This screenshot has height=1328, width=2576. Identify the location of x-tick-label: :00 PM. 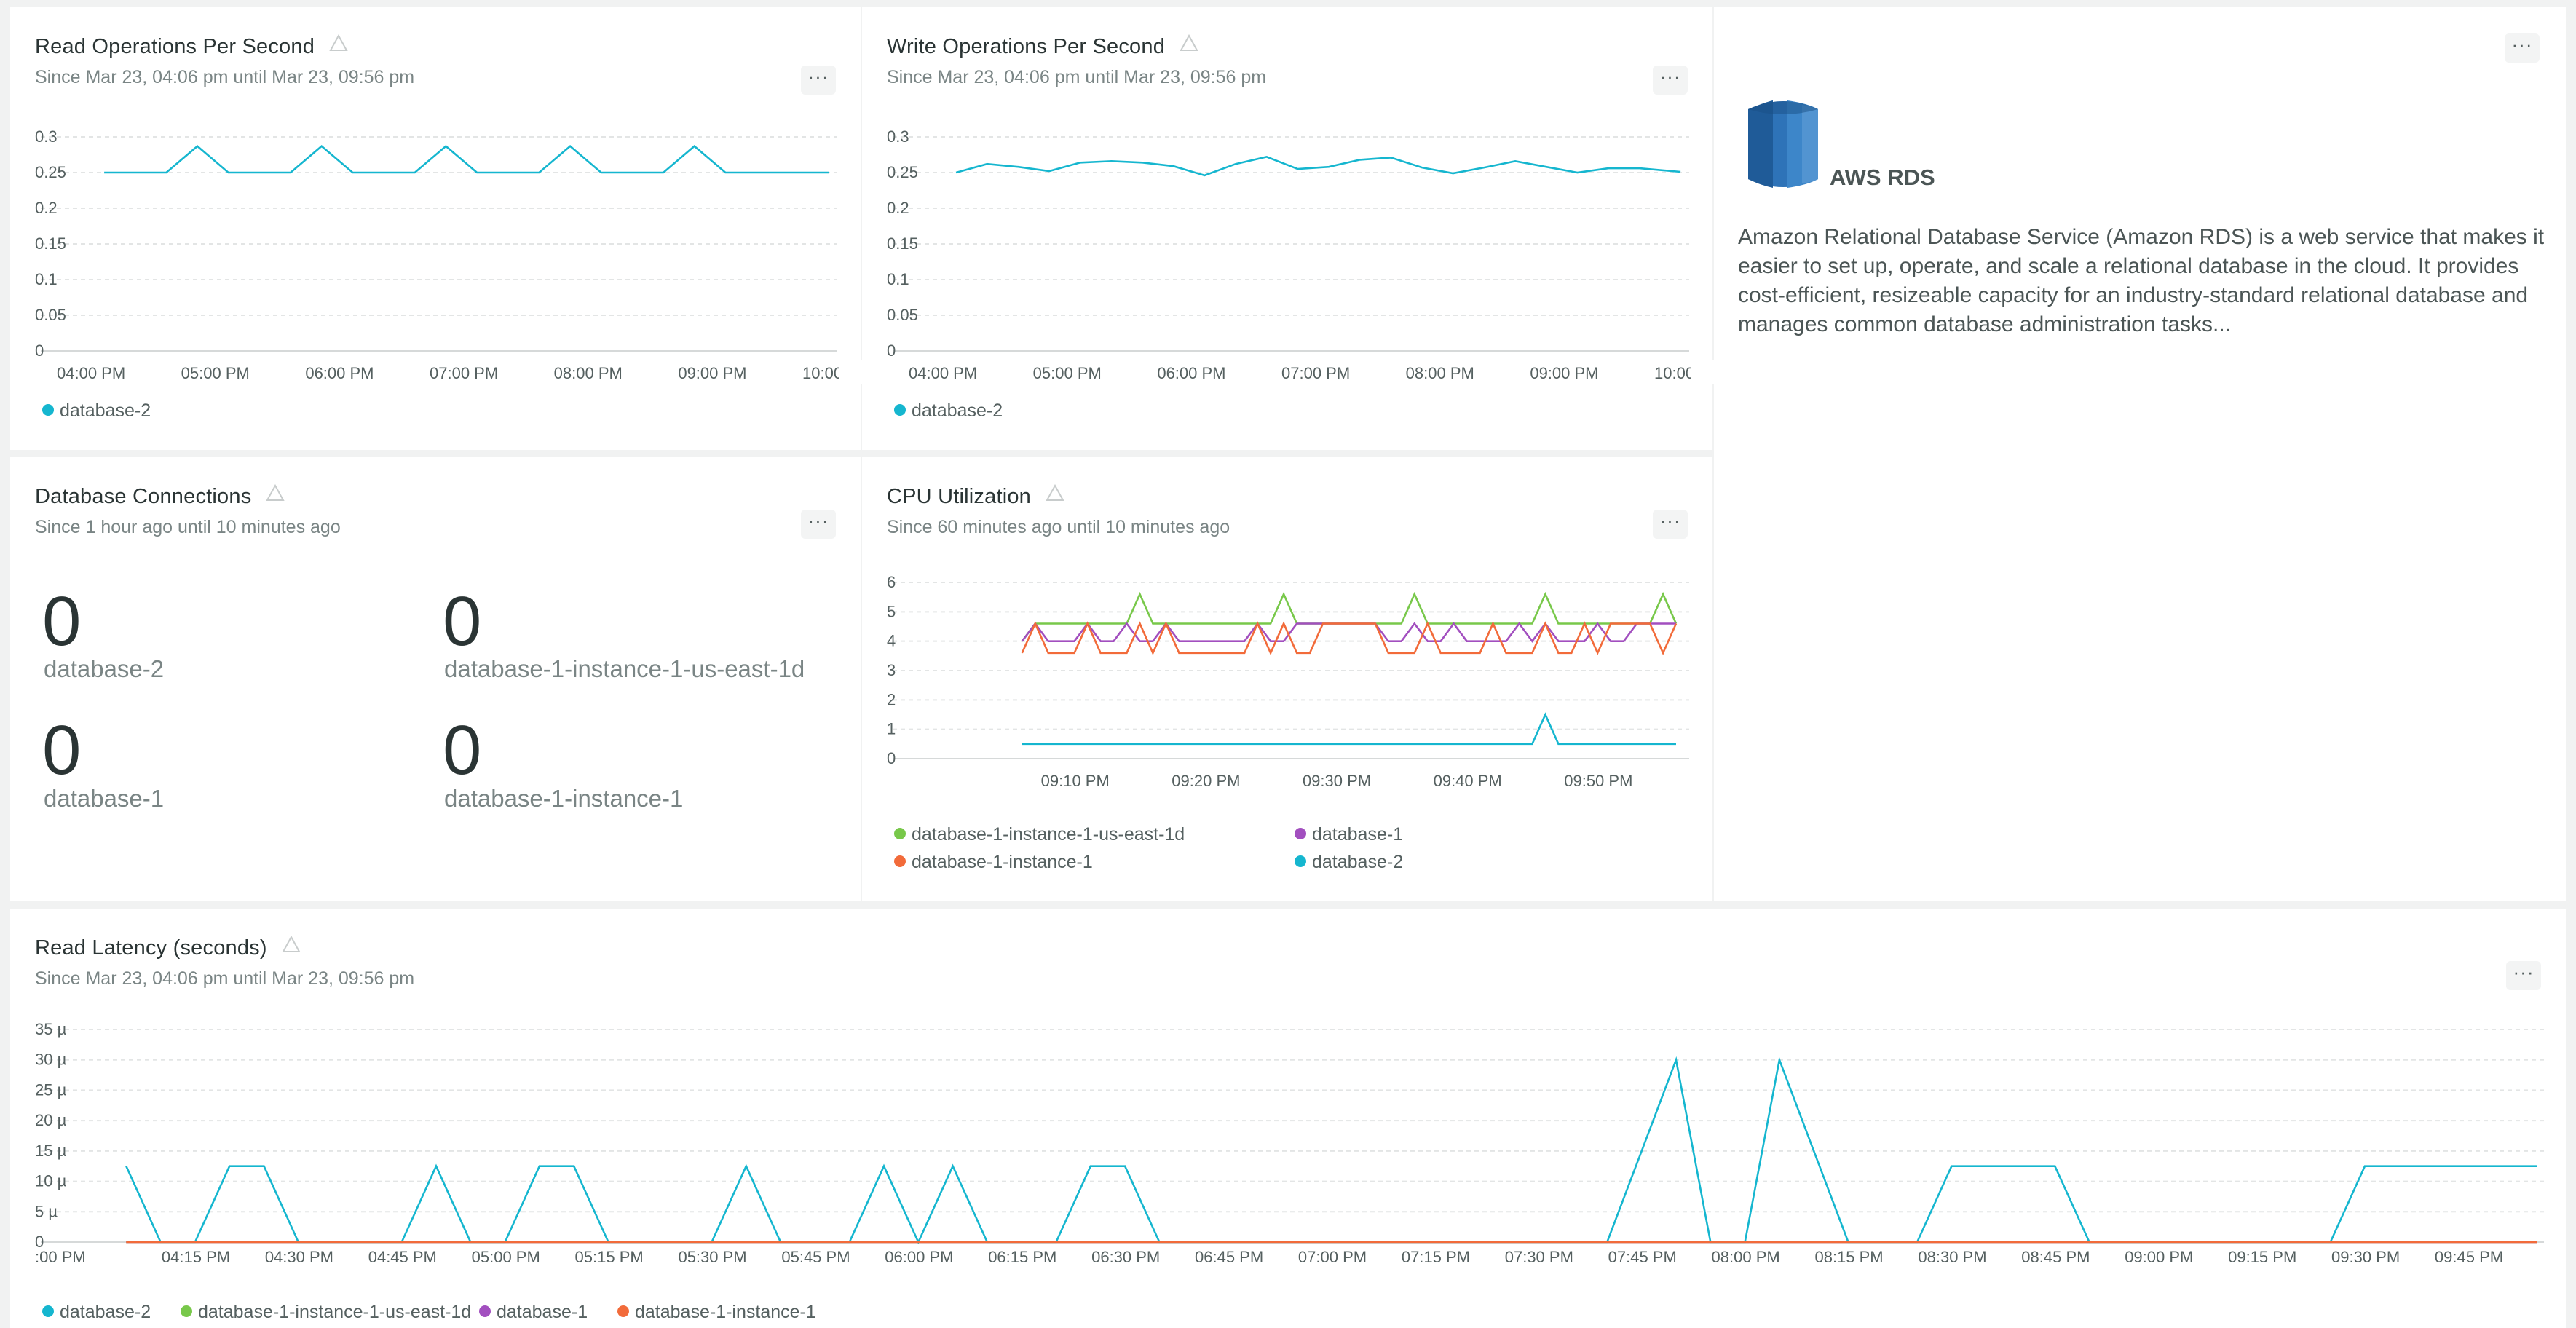
(61, 1257).